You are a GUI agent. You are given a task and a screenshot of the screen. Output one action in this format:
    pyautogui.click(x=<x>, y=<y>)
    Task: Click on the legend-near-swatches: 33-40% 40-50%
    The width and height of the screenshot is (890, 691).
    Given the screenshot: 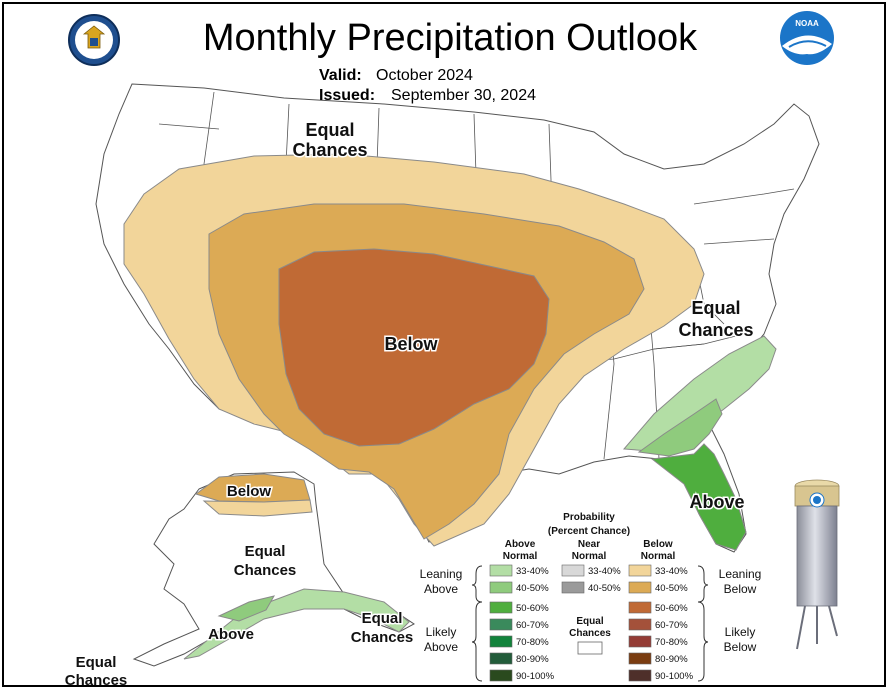 What is the action you would take?
    pyautogui.click(x=591, y=579)
    